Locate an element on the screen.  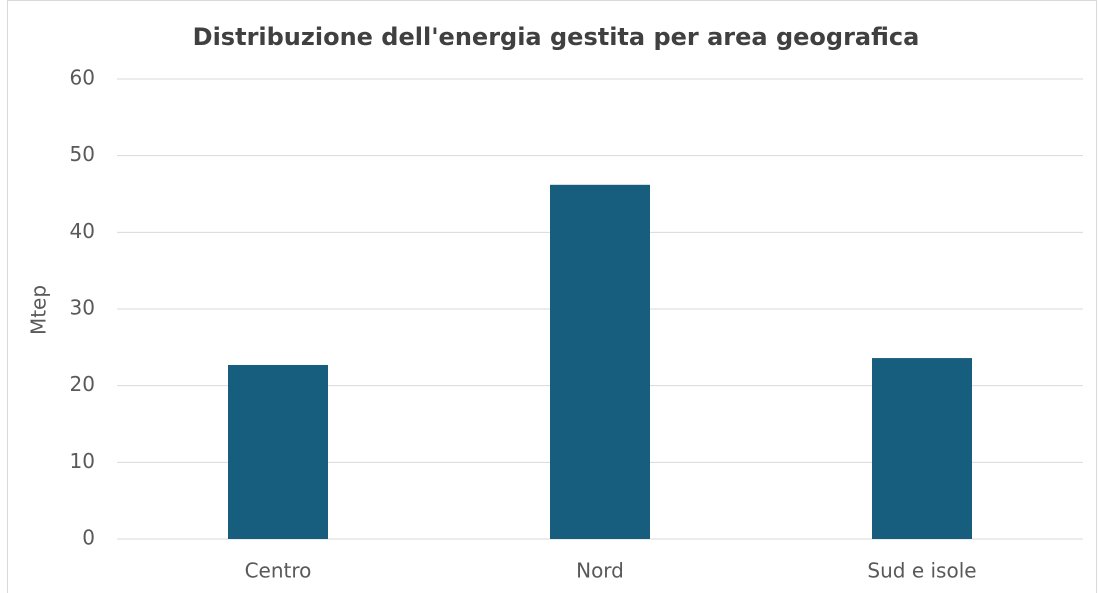
y-tick-label: 30 is located at coordinates (82, 308).